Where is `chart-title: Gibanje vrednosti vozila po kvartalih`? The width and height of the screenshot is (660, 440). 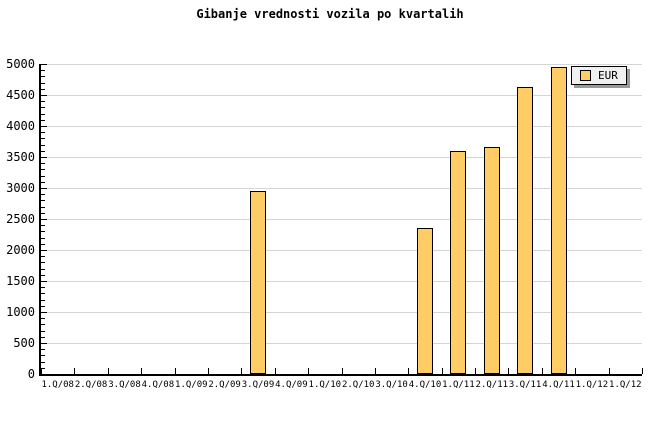
chart-title: Gibanje vrednosti vozila po kvartalih is located at coordinates (330, 14).